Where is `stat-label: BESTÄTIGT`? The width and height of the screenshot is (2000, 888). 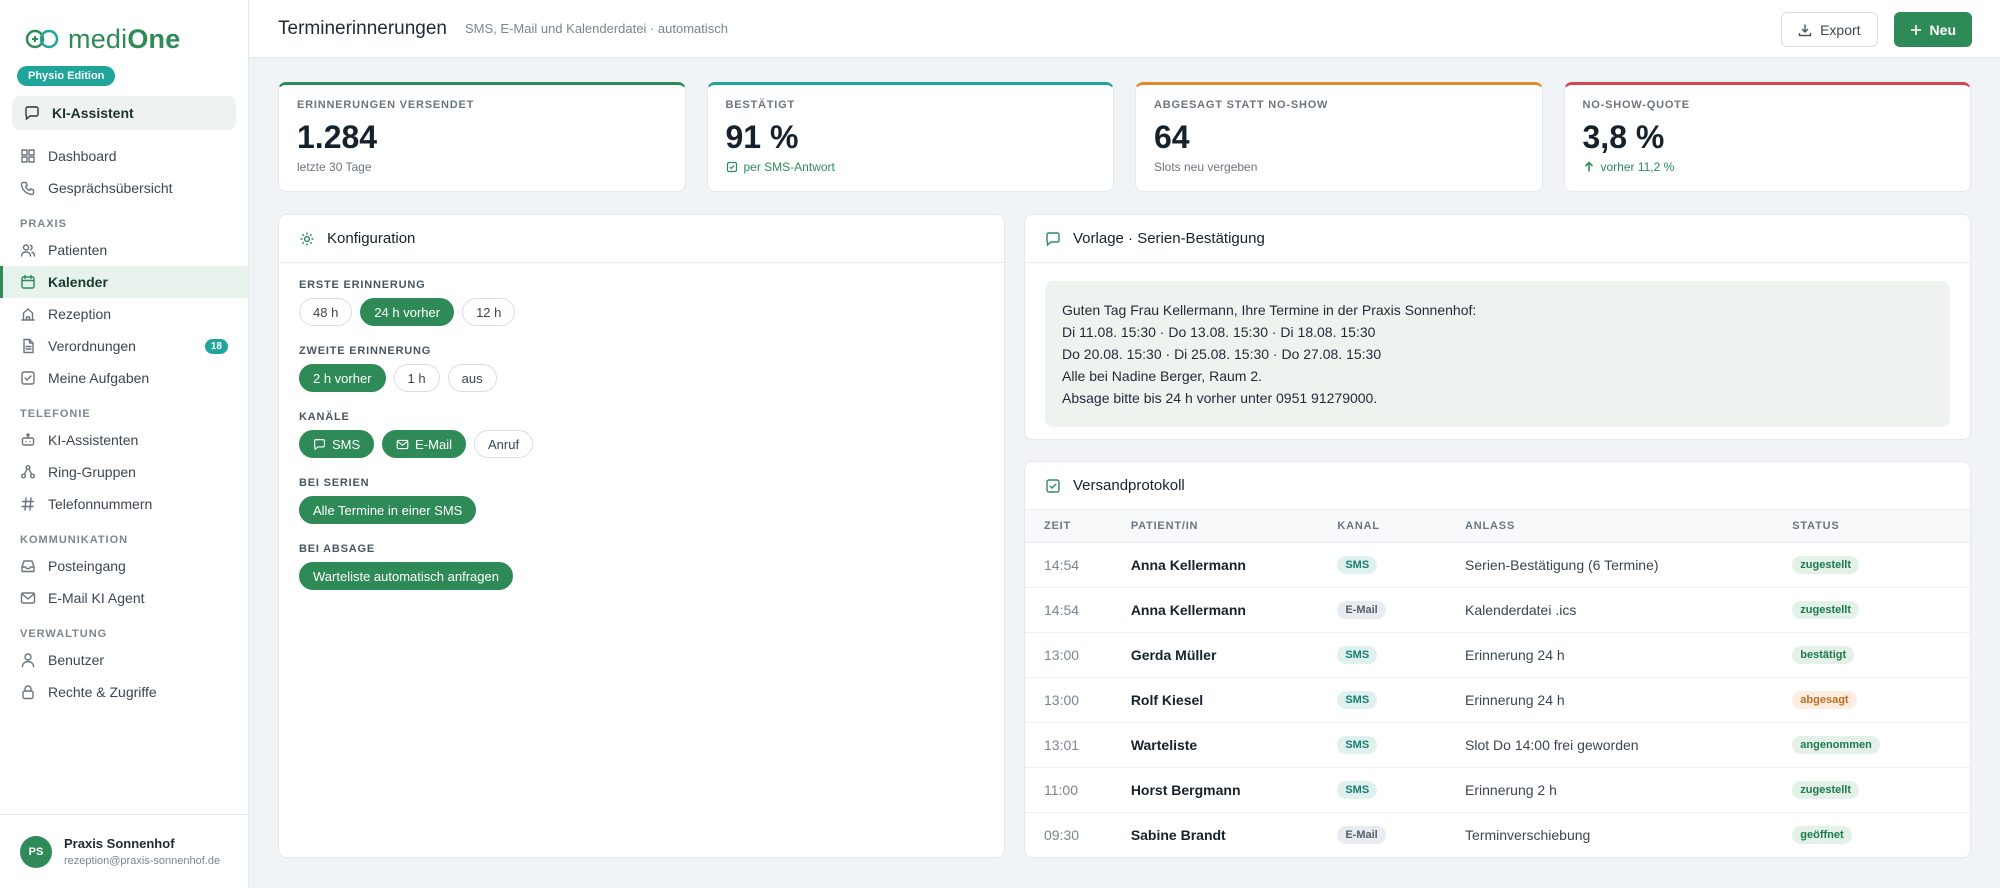
stat-label: BESTÄTIGT is located at coordinates (760, 105).